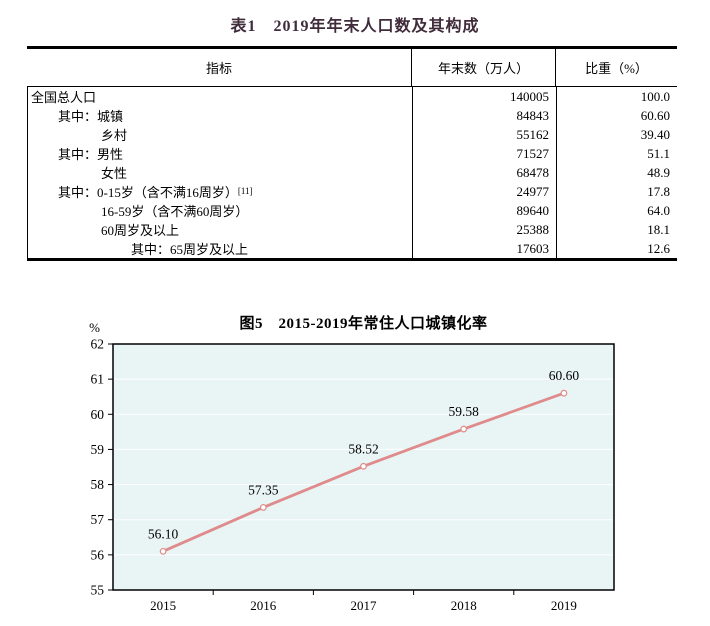 Image resolution: width=710 pixels, height=626 pixels. Describe the element at coordinates (98, 449) in the screenshot. I see `y-tick-label: 59` at that location.